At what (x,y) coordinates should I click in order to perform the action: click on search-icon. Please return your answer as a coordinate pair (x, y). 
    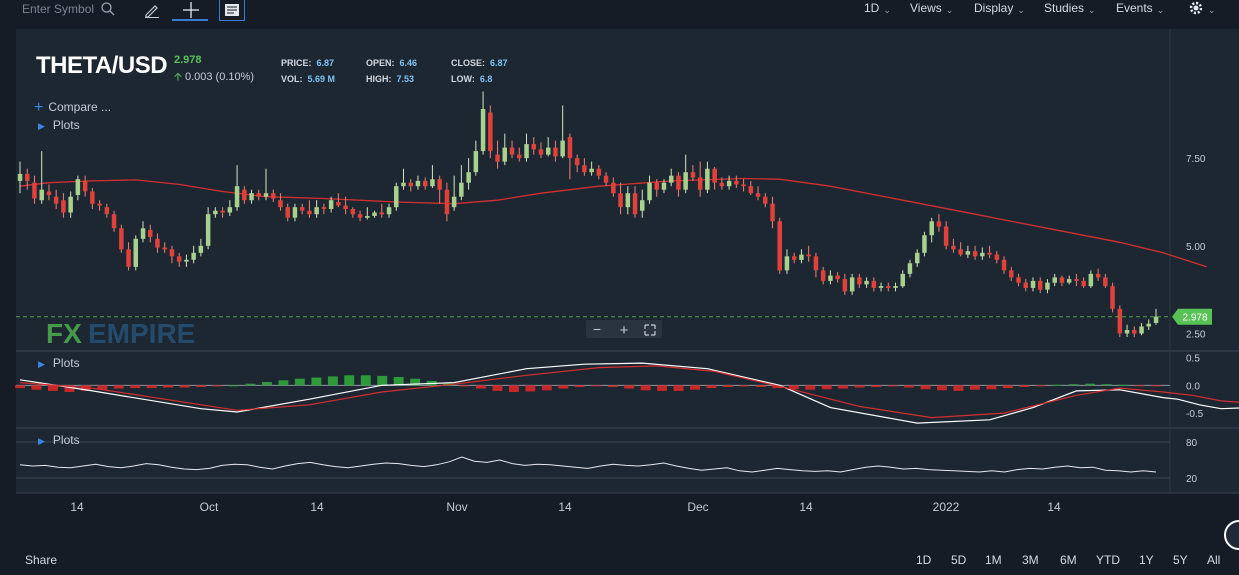
    Looking at the image, I should click on (108, 9).